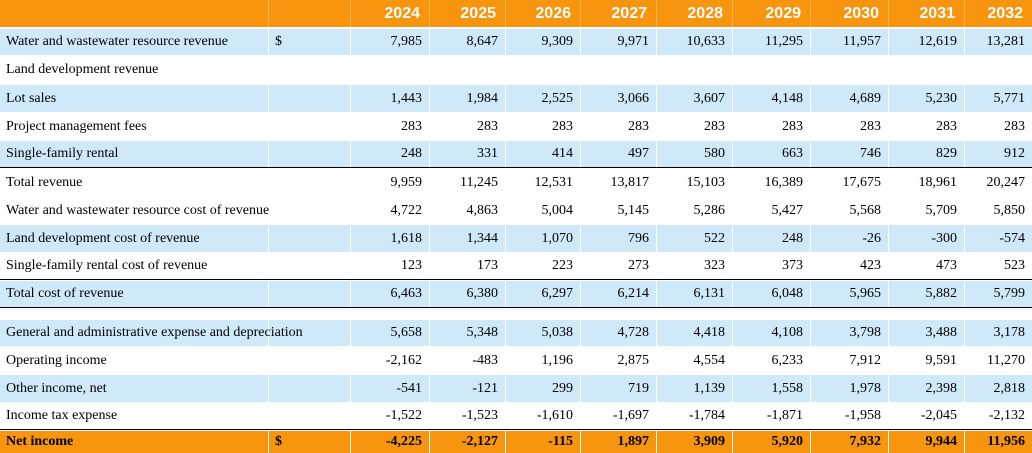  Describe the element at coordinates (309, 42) in the screenshot. I see `currency-cell: $` at that location.